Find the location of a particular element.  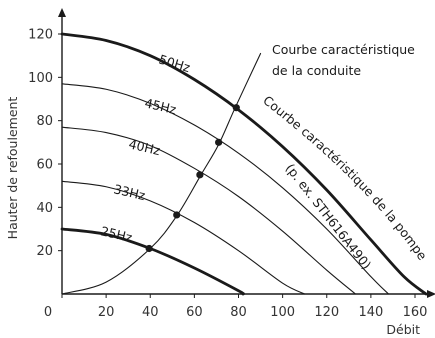

series-label-33hz: 33Hz is located at coordinates (129, 192).